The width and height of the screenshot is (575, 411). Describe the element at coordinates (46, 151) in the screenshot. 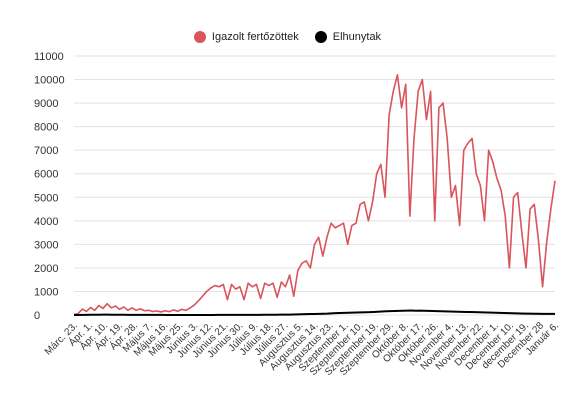

I see `y-tick-label: 7000` at that location.